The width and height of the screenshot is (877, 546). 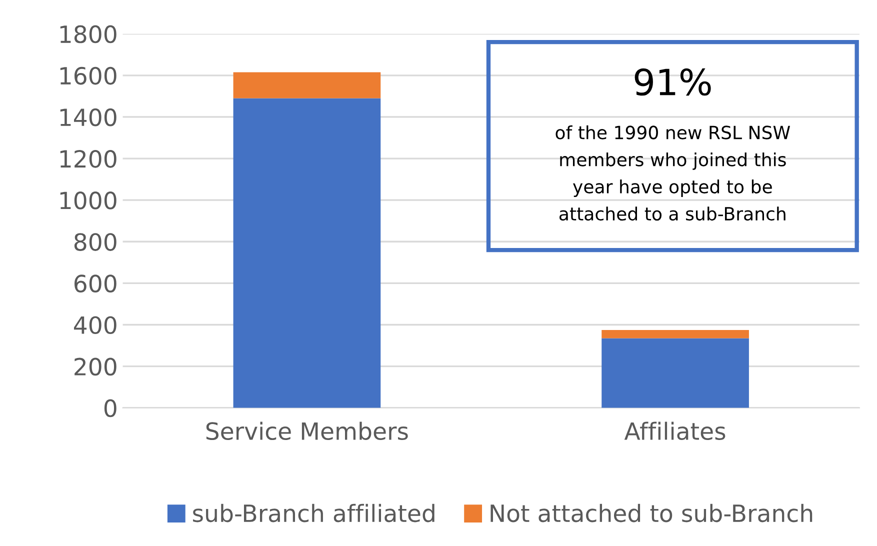 I want to click on y-tick-label: 800, so click(x=95, y=242).